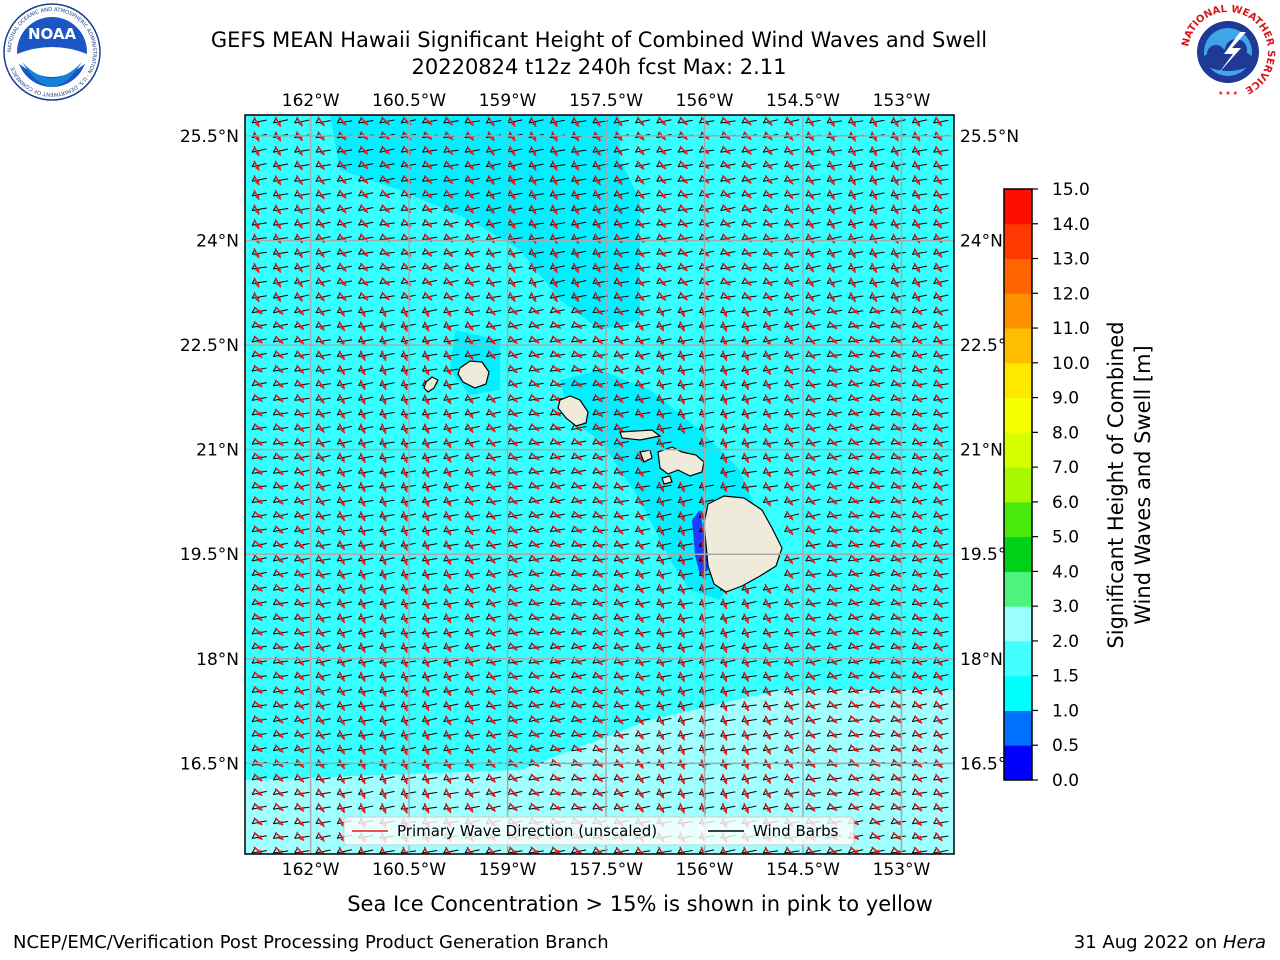 The image size is (1280, 960). What do you see at coordinates (209, 764) in the screenshot?
I see `lat-tick-label-left: 16.5°N` at bounding box center [209, 764].